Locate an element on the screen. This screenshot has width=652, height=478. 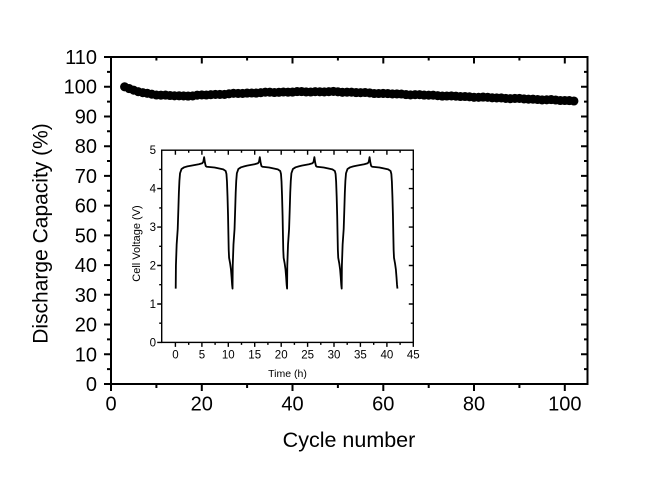
svg-text: Cell Voltage (V) is located at coordinates (137, 243).